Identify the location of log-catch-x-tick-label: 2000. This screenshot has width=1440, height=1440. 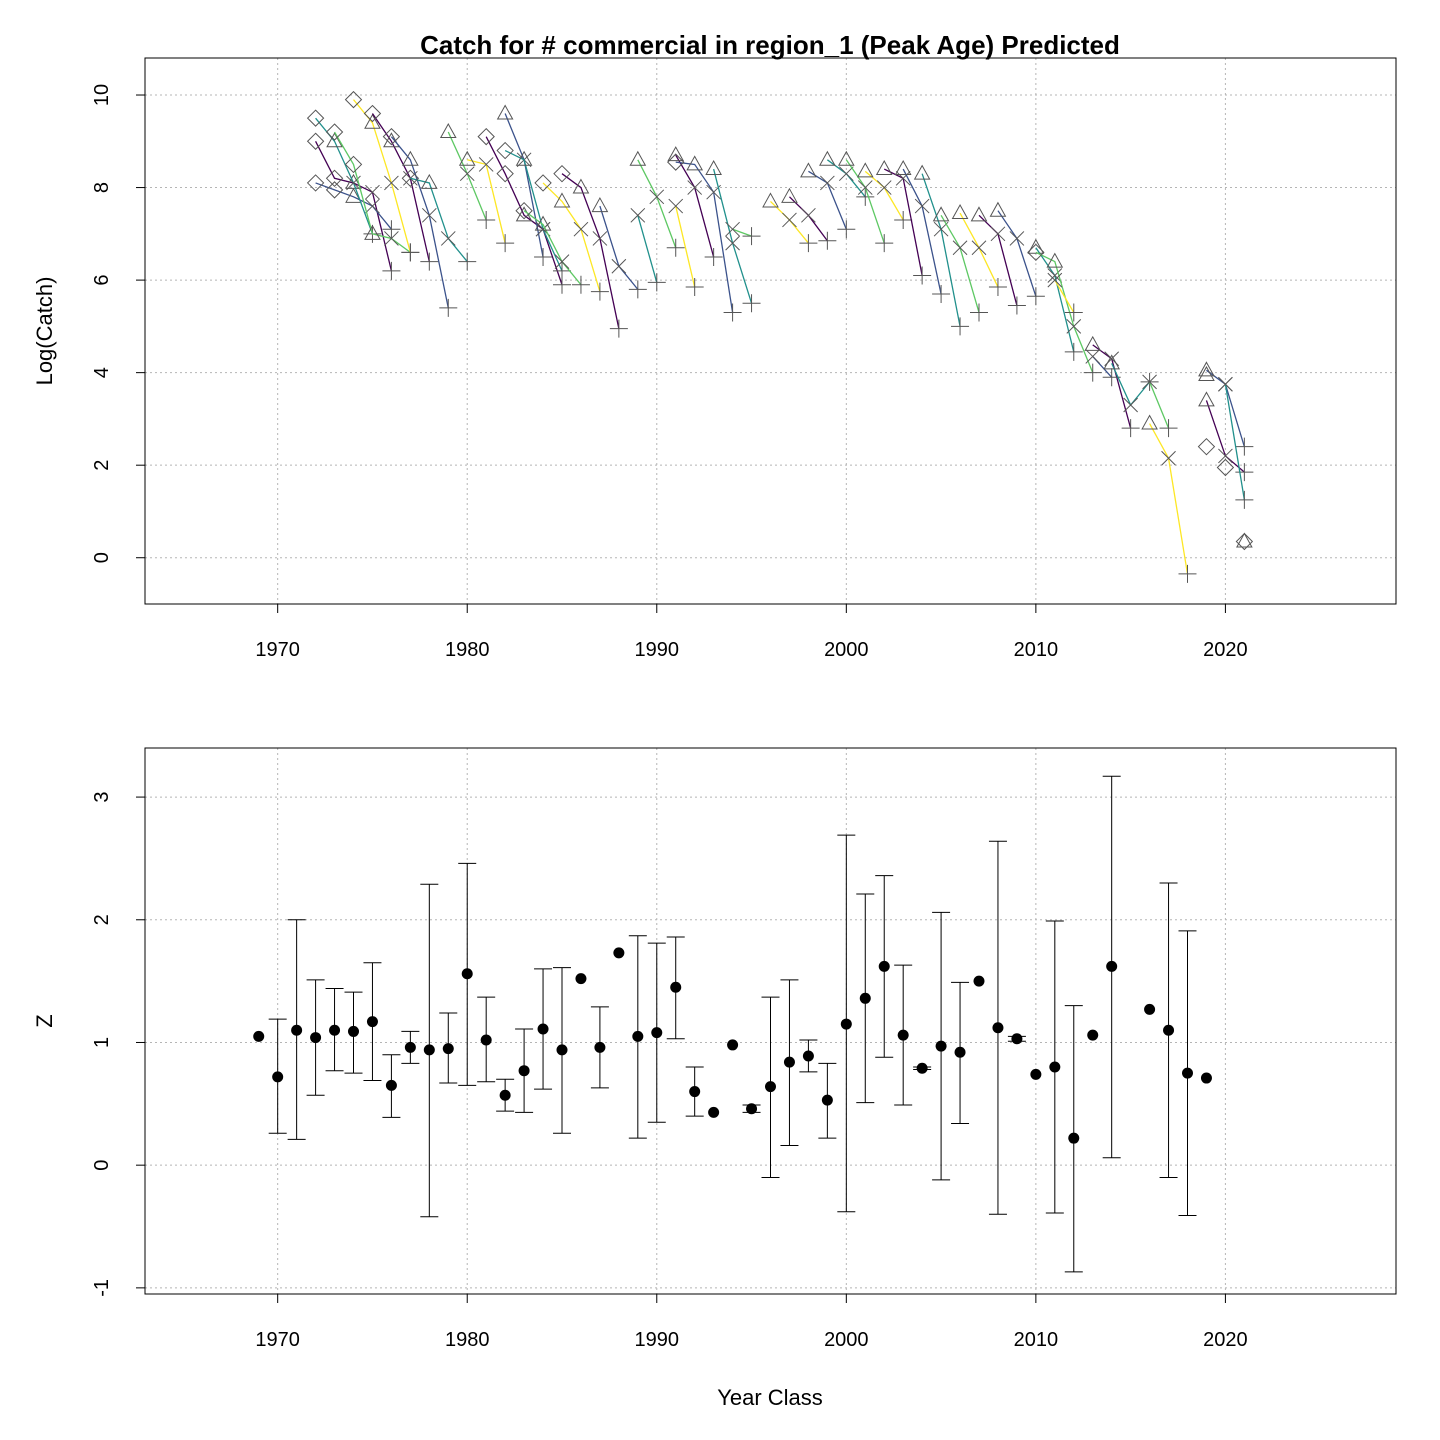
(846, 650).